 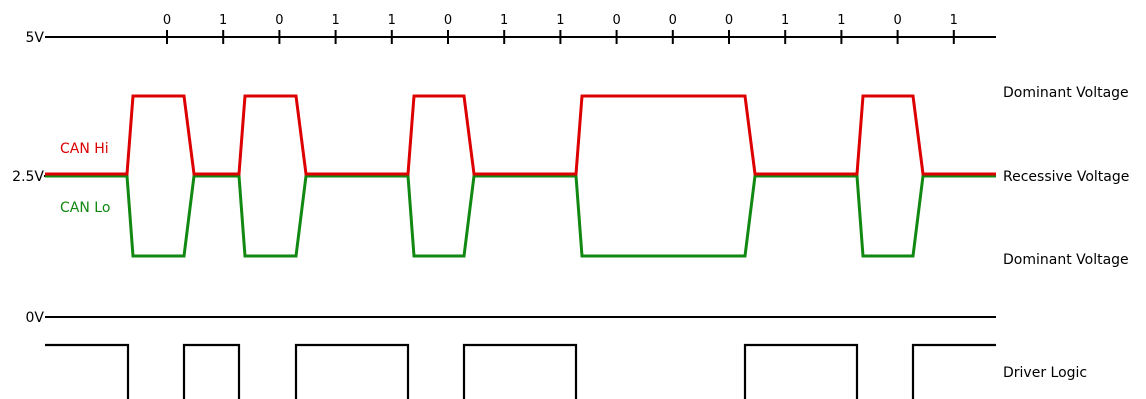 I want to click on can-hi-label: CAN Hi, so click(x=84, y=149).